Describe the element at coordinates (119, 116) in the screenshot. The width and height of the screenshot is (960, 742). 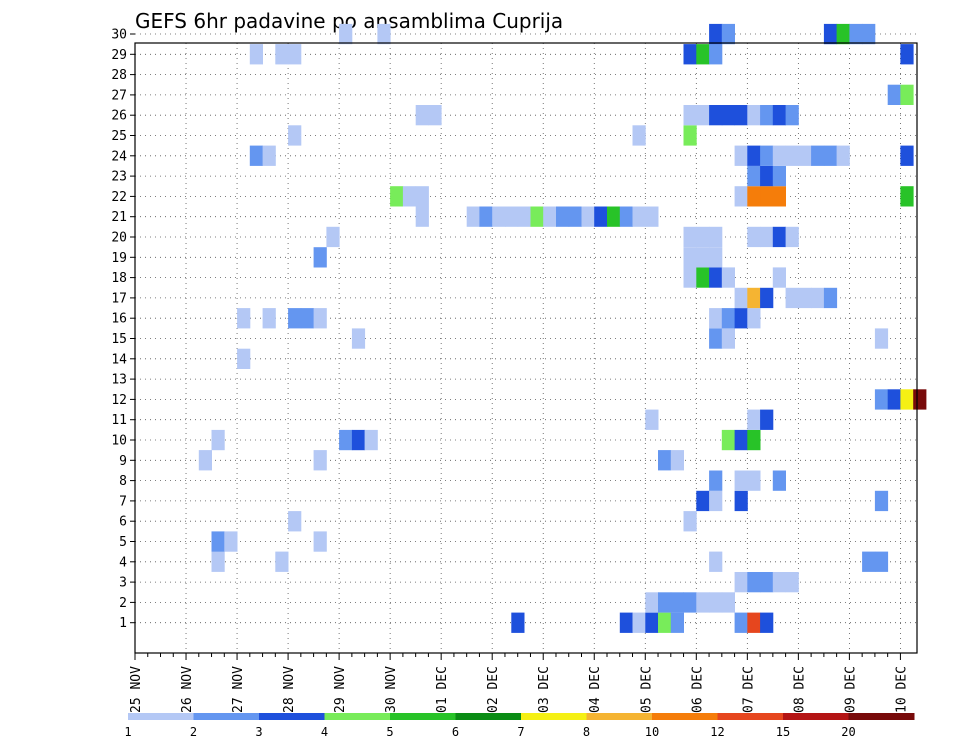
I see `y-tick-label: 26` at that location.